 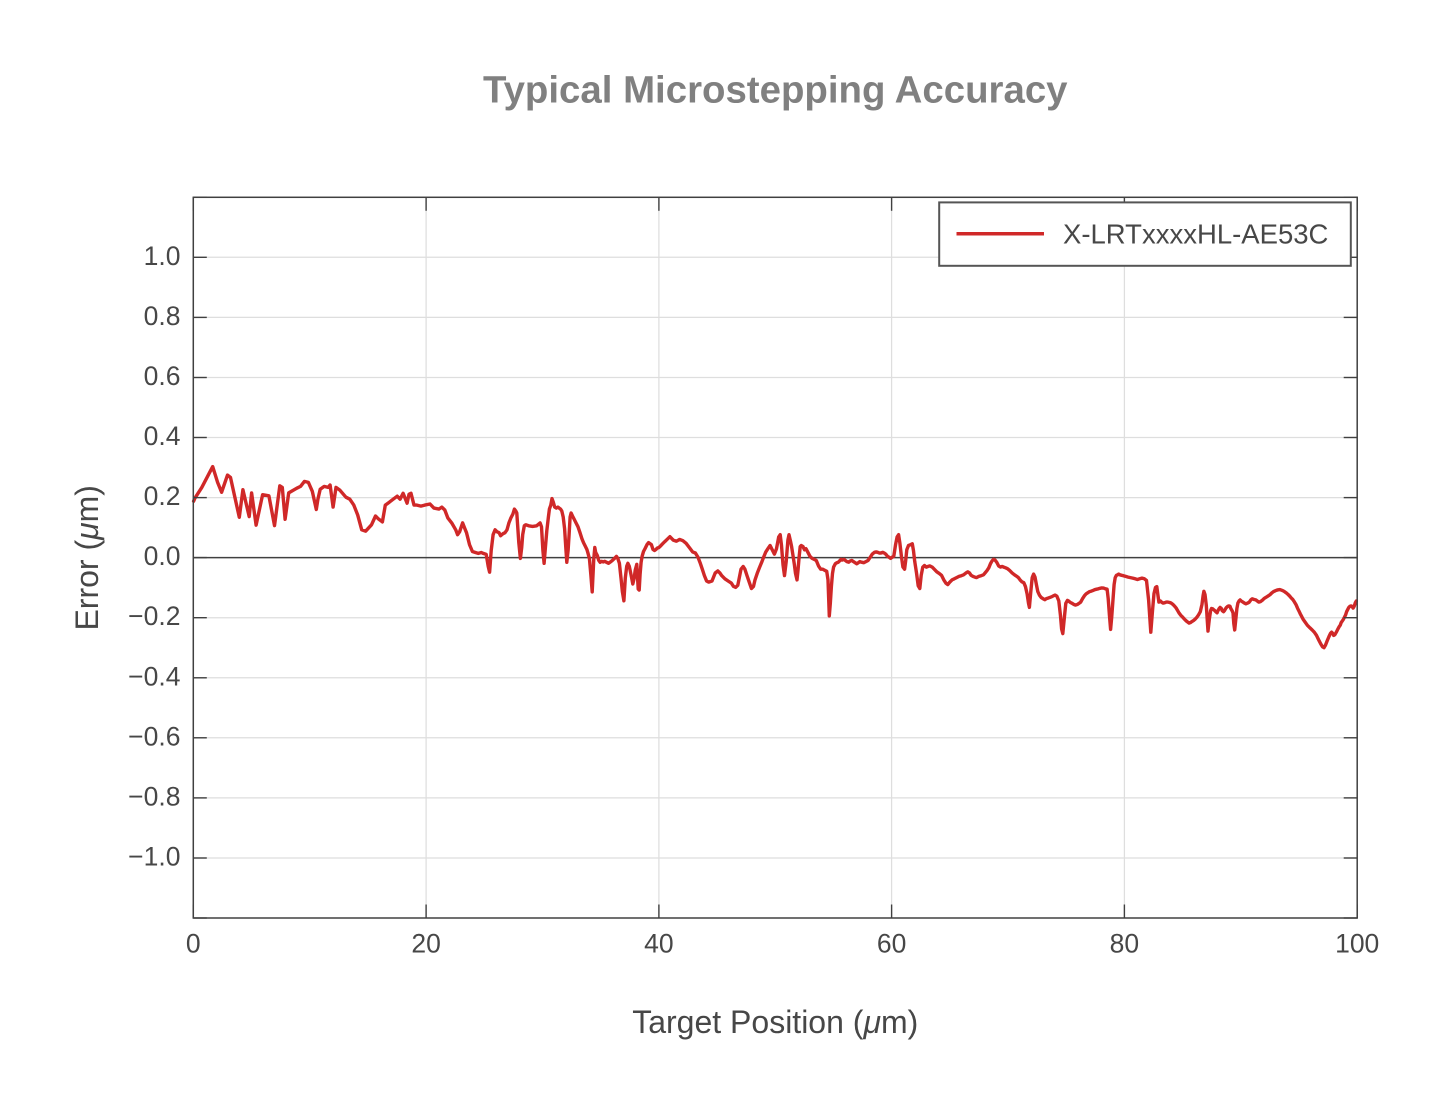 I want to click on svg-text: 0.6, so click(x=162, y=376).